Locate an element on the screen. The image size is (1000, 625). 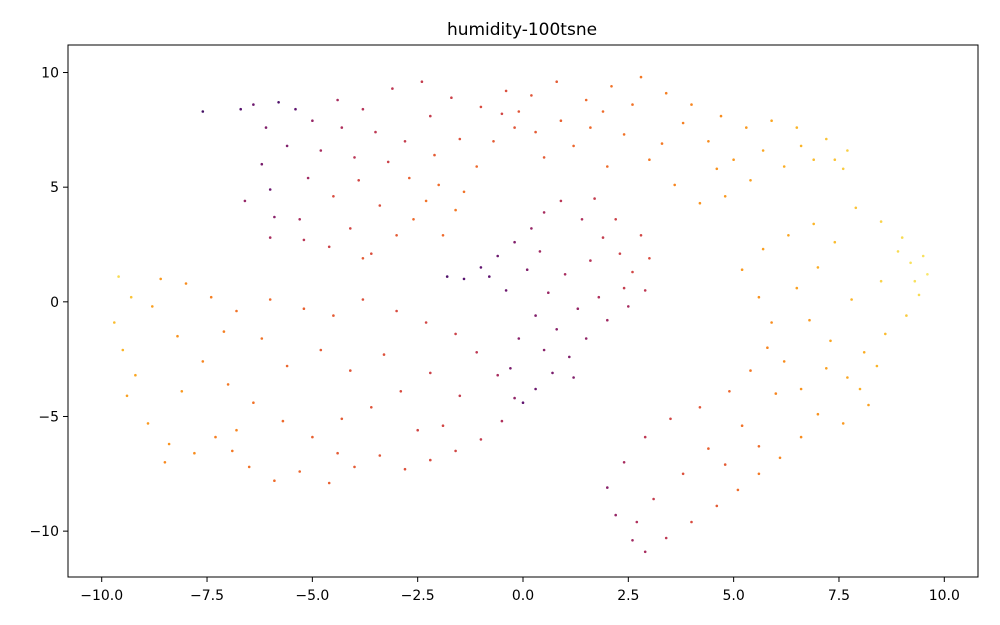
x-tick-label: 10.0 is located at coordinates (944, 596).